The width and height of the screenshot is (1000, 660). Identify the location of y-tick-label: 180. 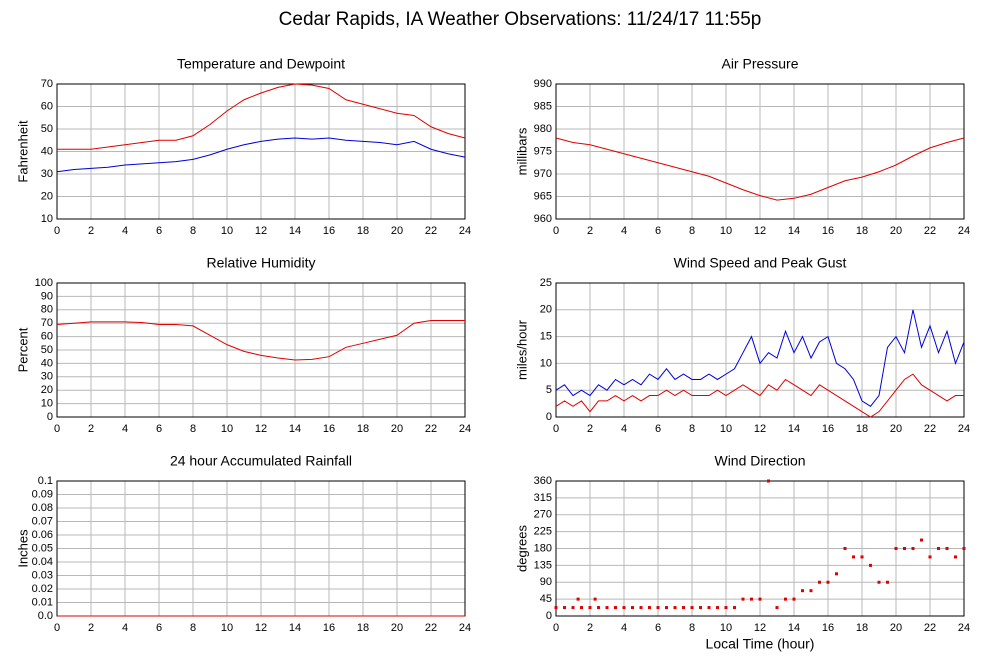
(543, 548).